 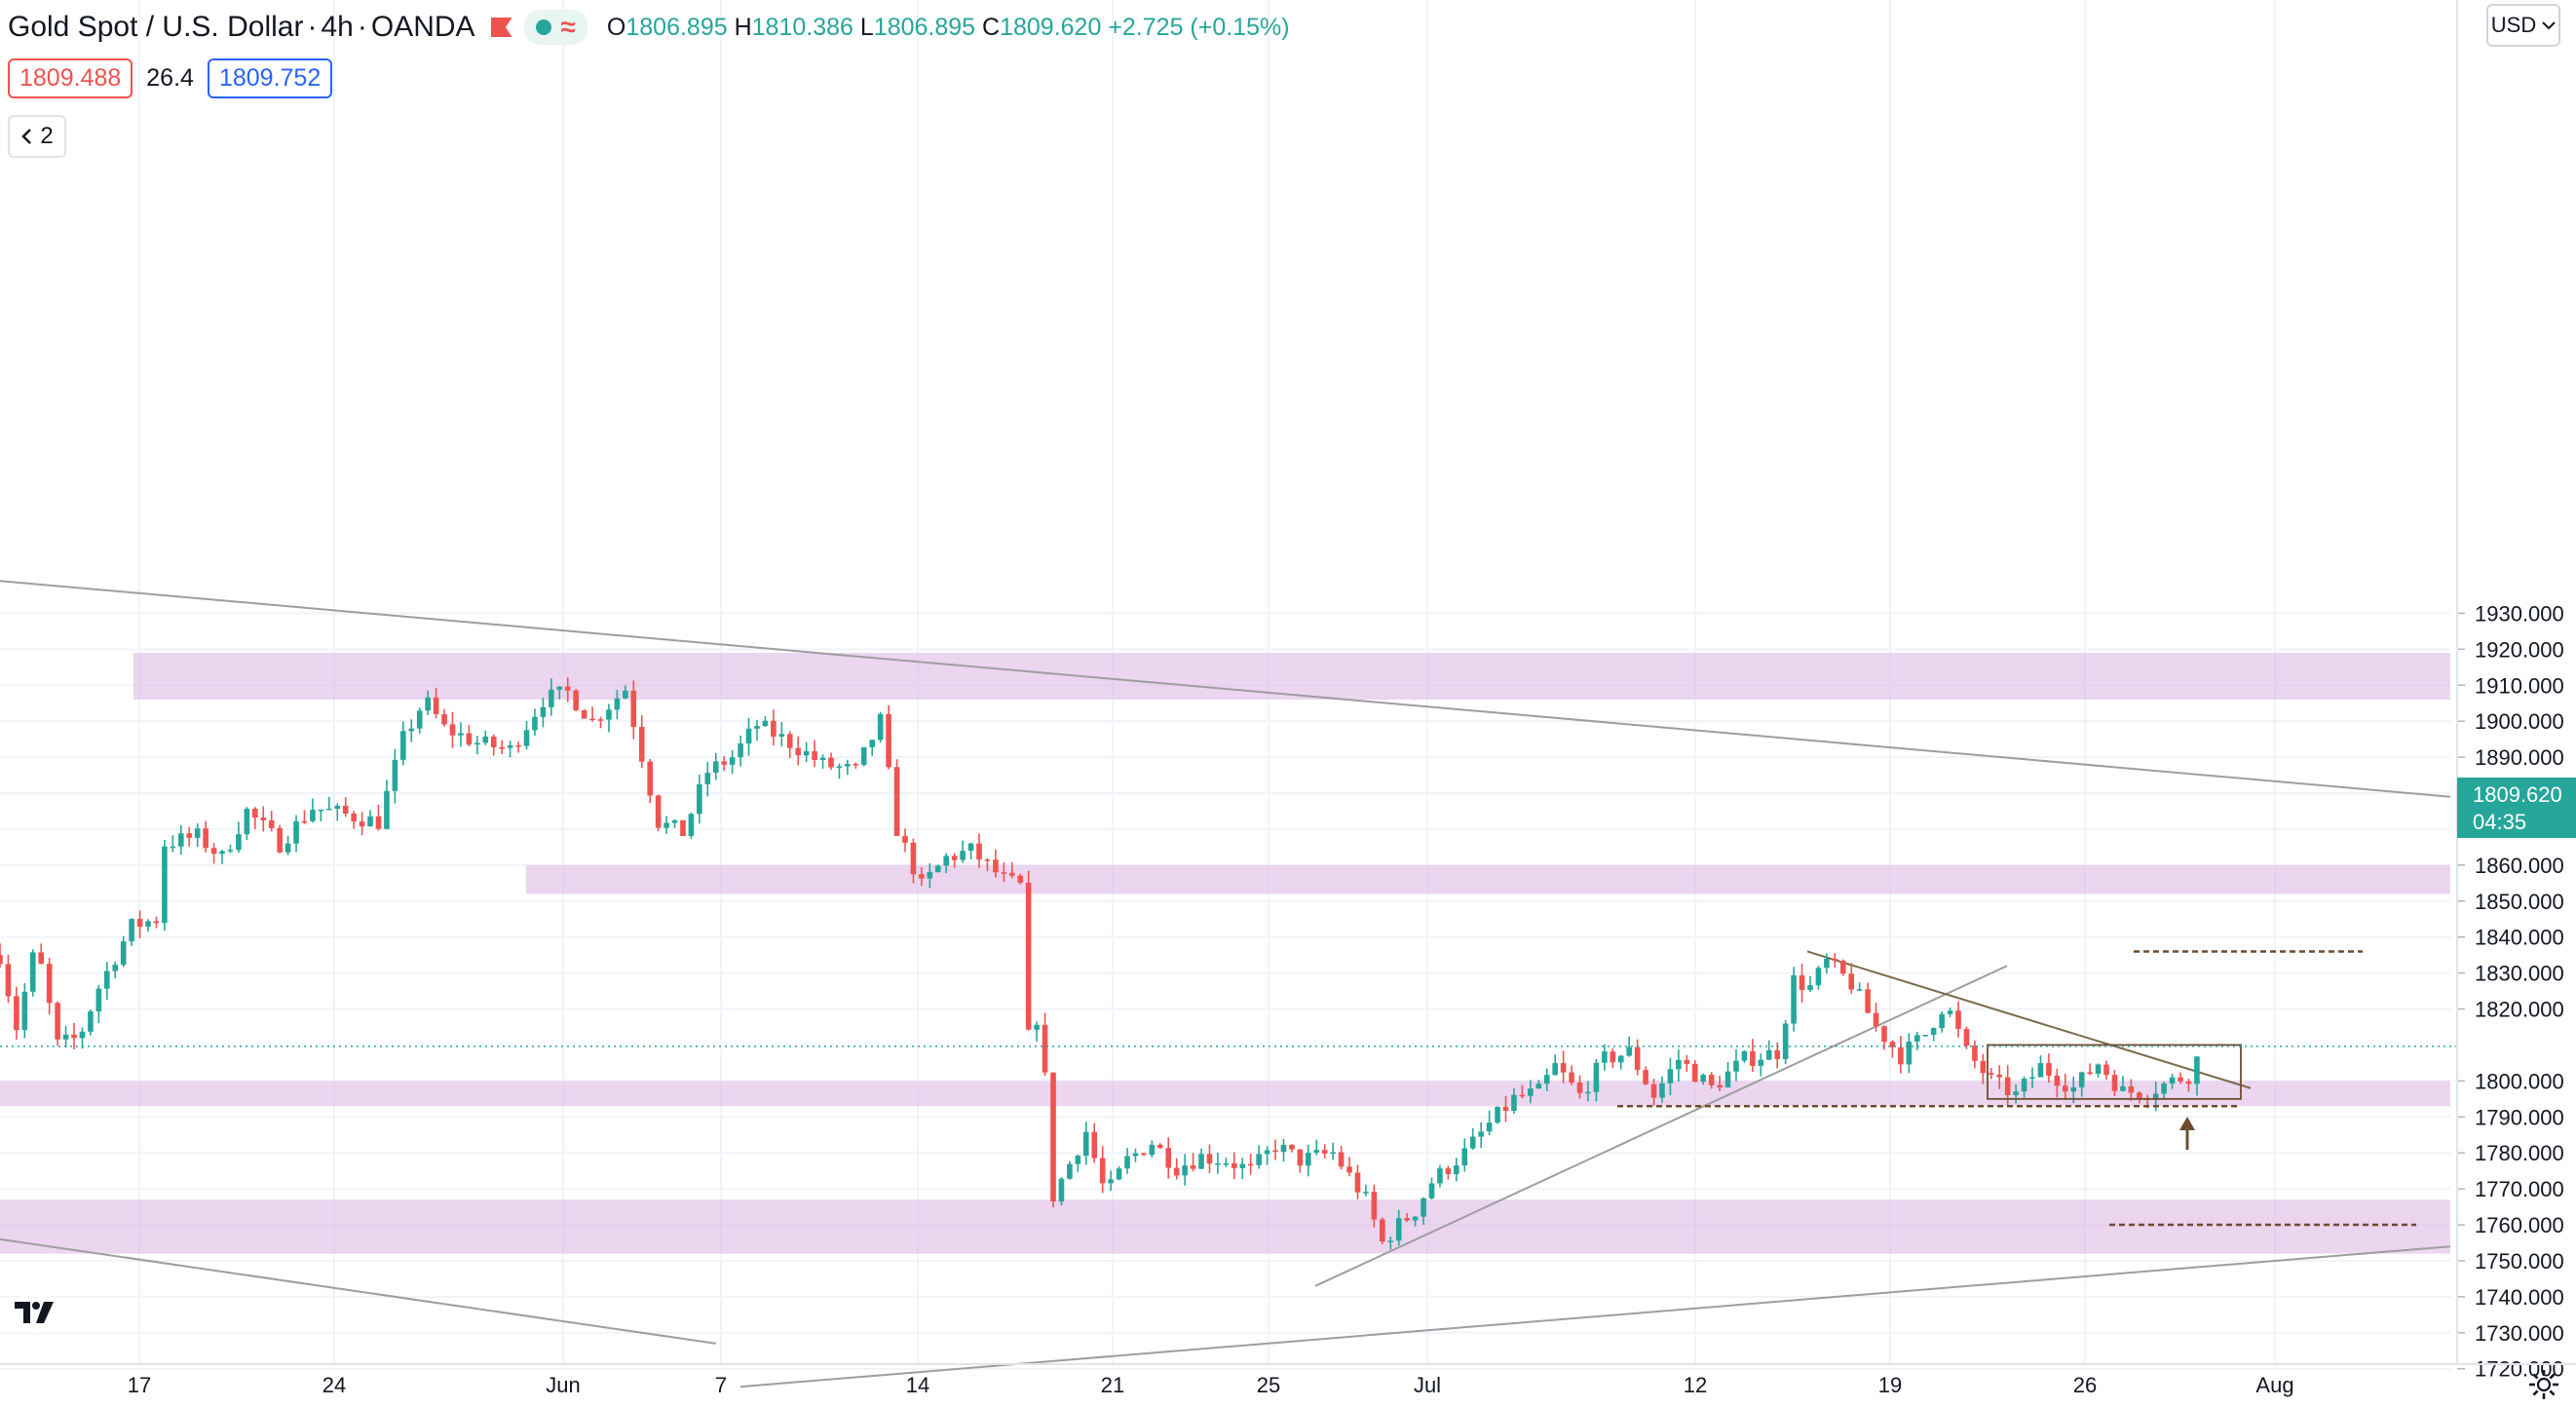 What do you see at coordinates (1288, 1380) in the screenshot?
I see `time-axis: 17 24 Jun 7 14 21 25 Jul 12 19 26 Aug` at bounding box center [1288, 1380].